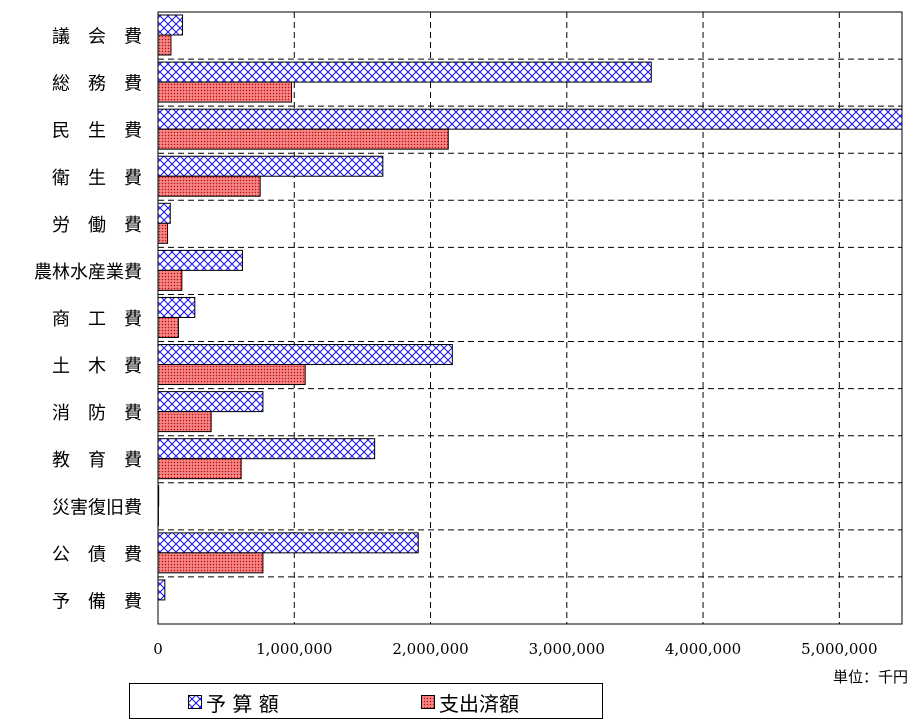 This screenshot has height=724, width=914. I want to click on x-tick-label: 3,000,000, so click(567, 649).